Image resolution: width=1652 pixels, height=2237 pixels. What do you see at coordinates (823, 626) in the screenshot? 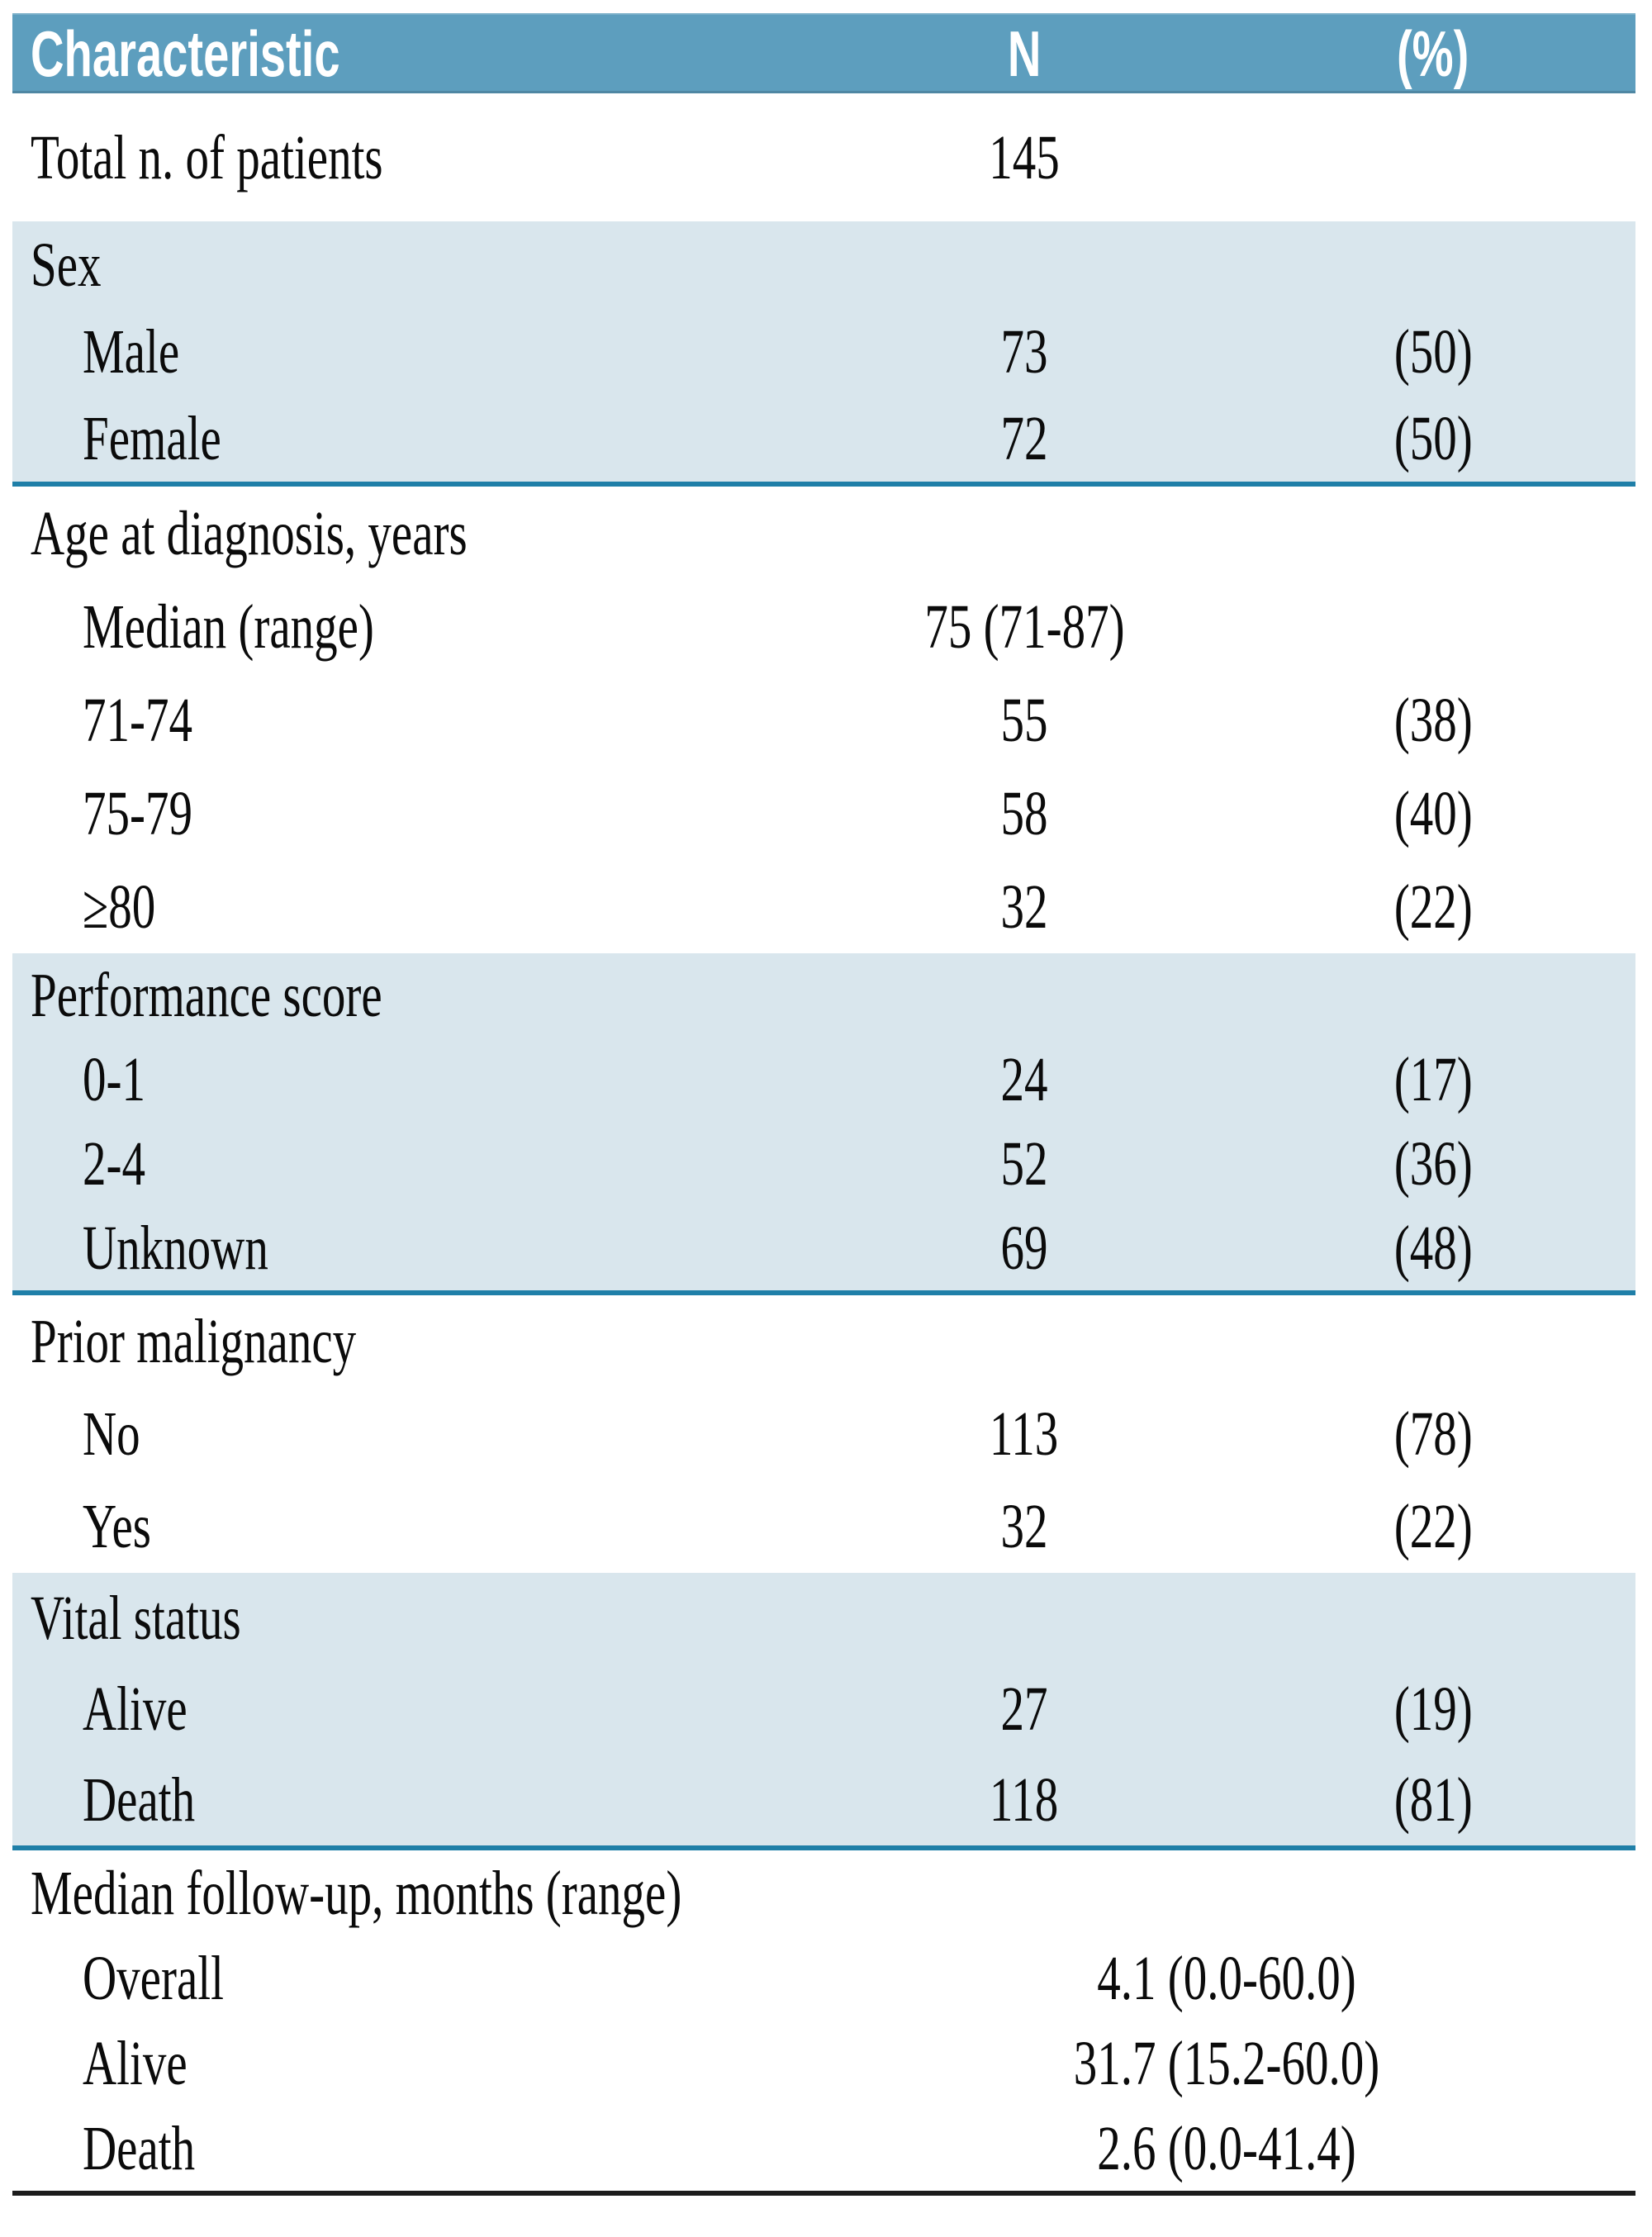
I see `table-row: Median (range) 75 (71-87)` at bounding box center [823, 626].